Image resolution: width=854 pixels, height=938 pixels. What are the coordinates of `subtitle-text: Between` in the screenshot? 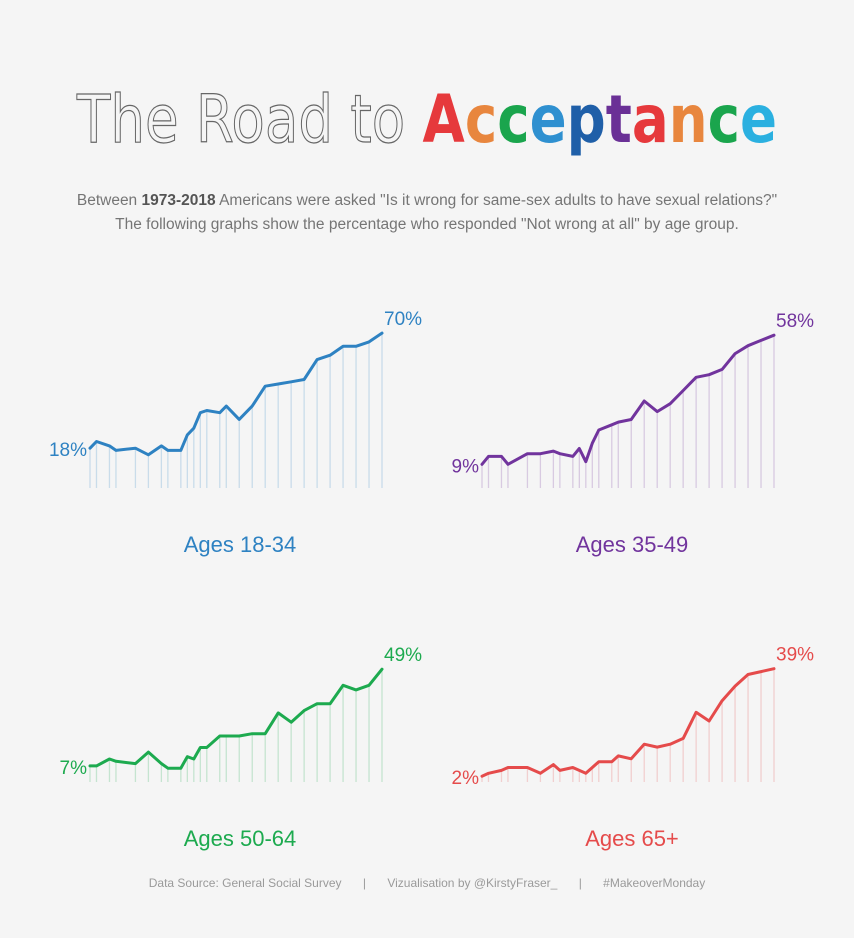 It's located at (109, 200).